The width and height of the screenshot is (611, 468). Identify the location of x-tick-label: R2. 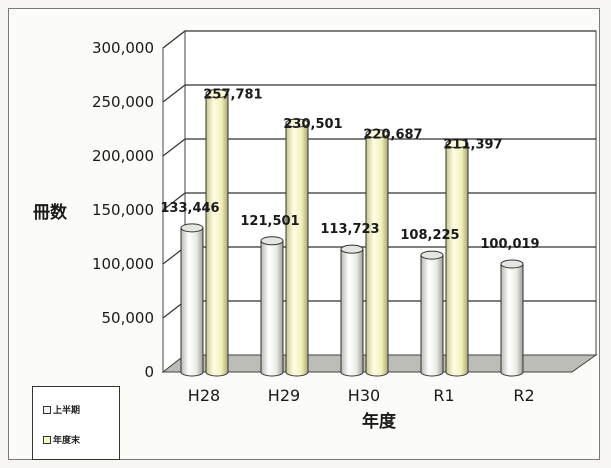
(523, 395).